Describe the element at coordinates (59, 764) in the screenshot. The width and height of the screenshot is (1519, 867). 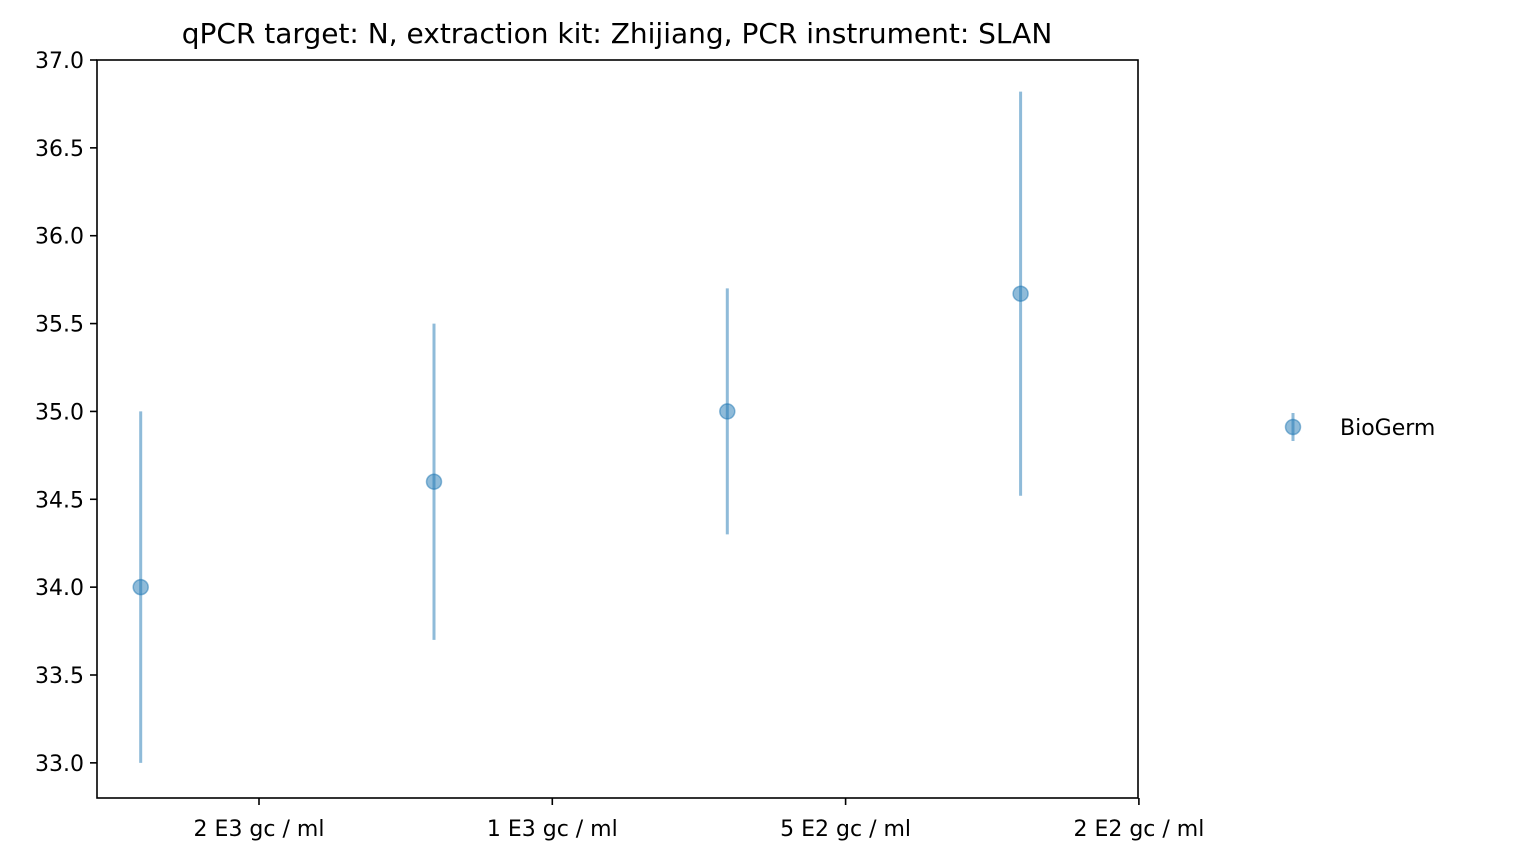
I see `y-tick-label: 33.0` at that location.